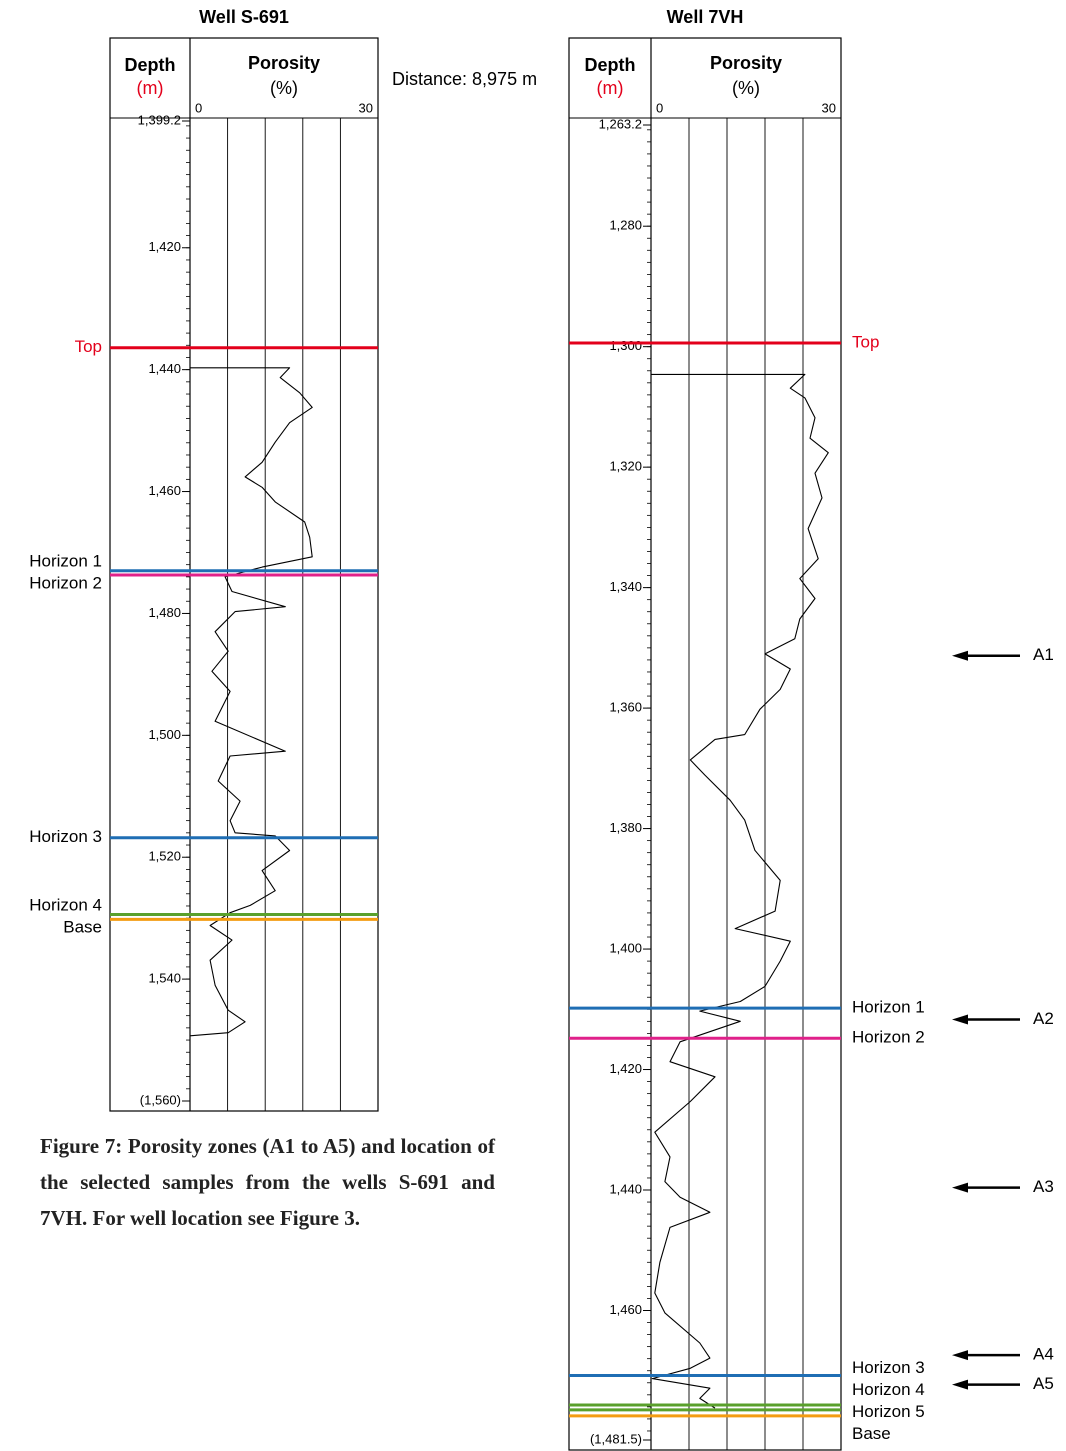  What do you see at coordinates (164, 978) in the screenshot?
I see `y-tick-label: 1,540` at bounding box center [164, 978].